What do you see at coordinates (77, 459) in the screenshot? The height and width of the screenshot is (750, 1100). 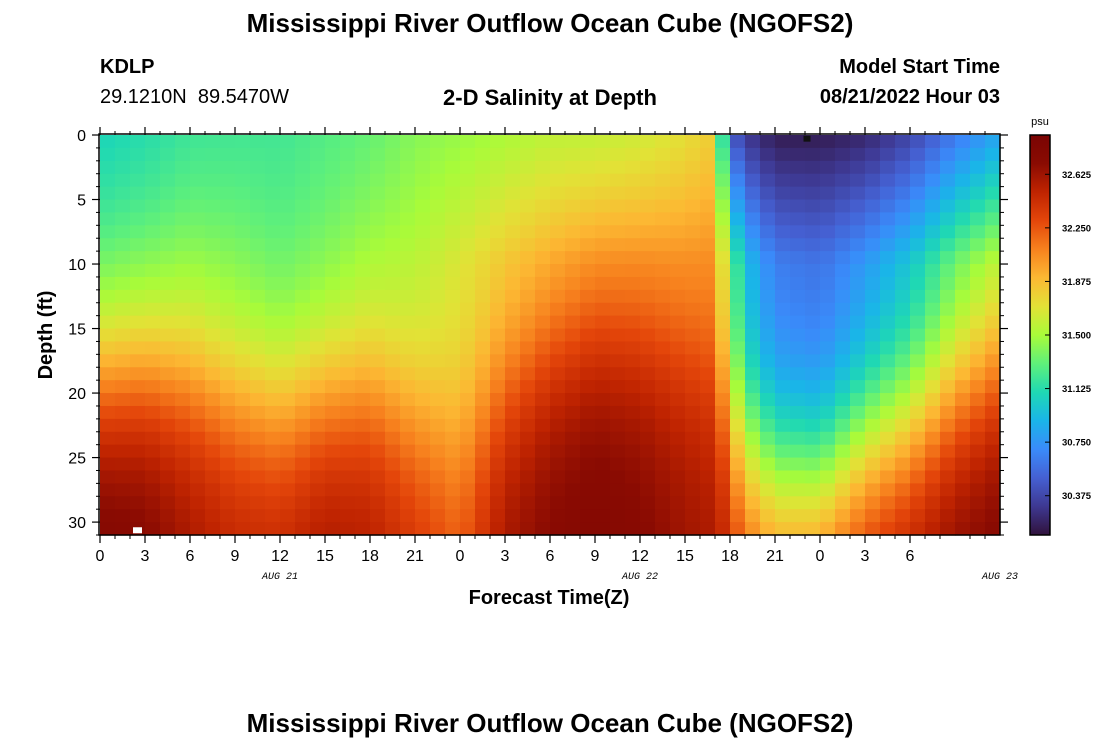 I see `y-tick-label: 25` at bounding box center [77, 459].